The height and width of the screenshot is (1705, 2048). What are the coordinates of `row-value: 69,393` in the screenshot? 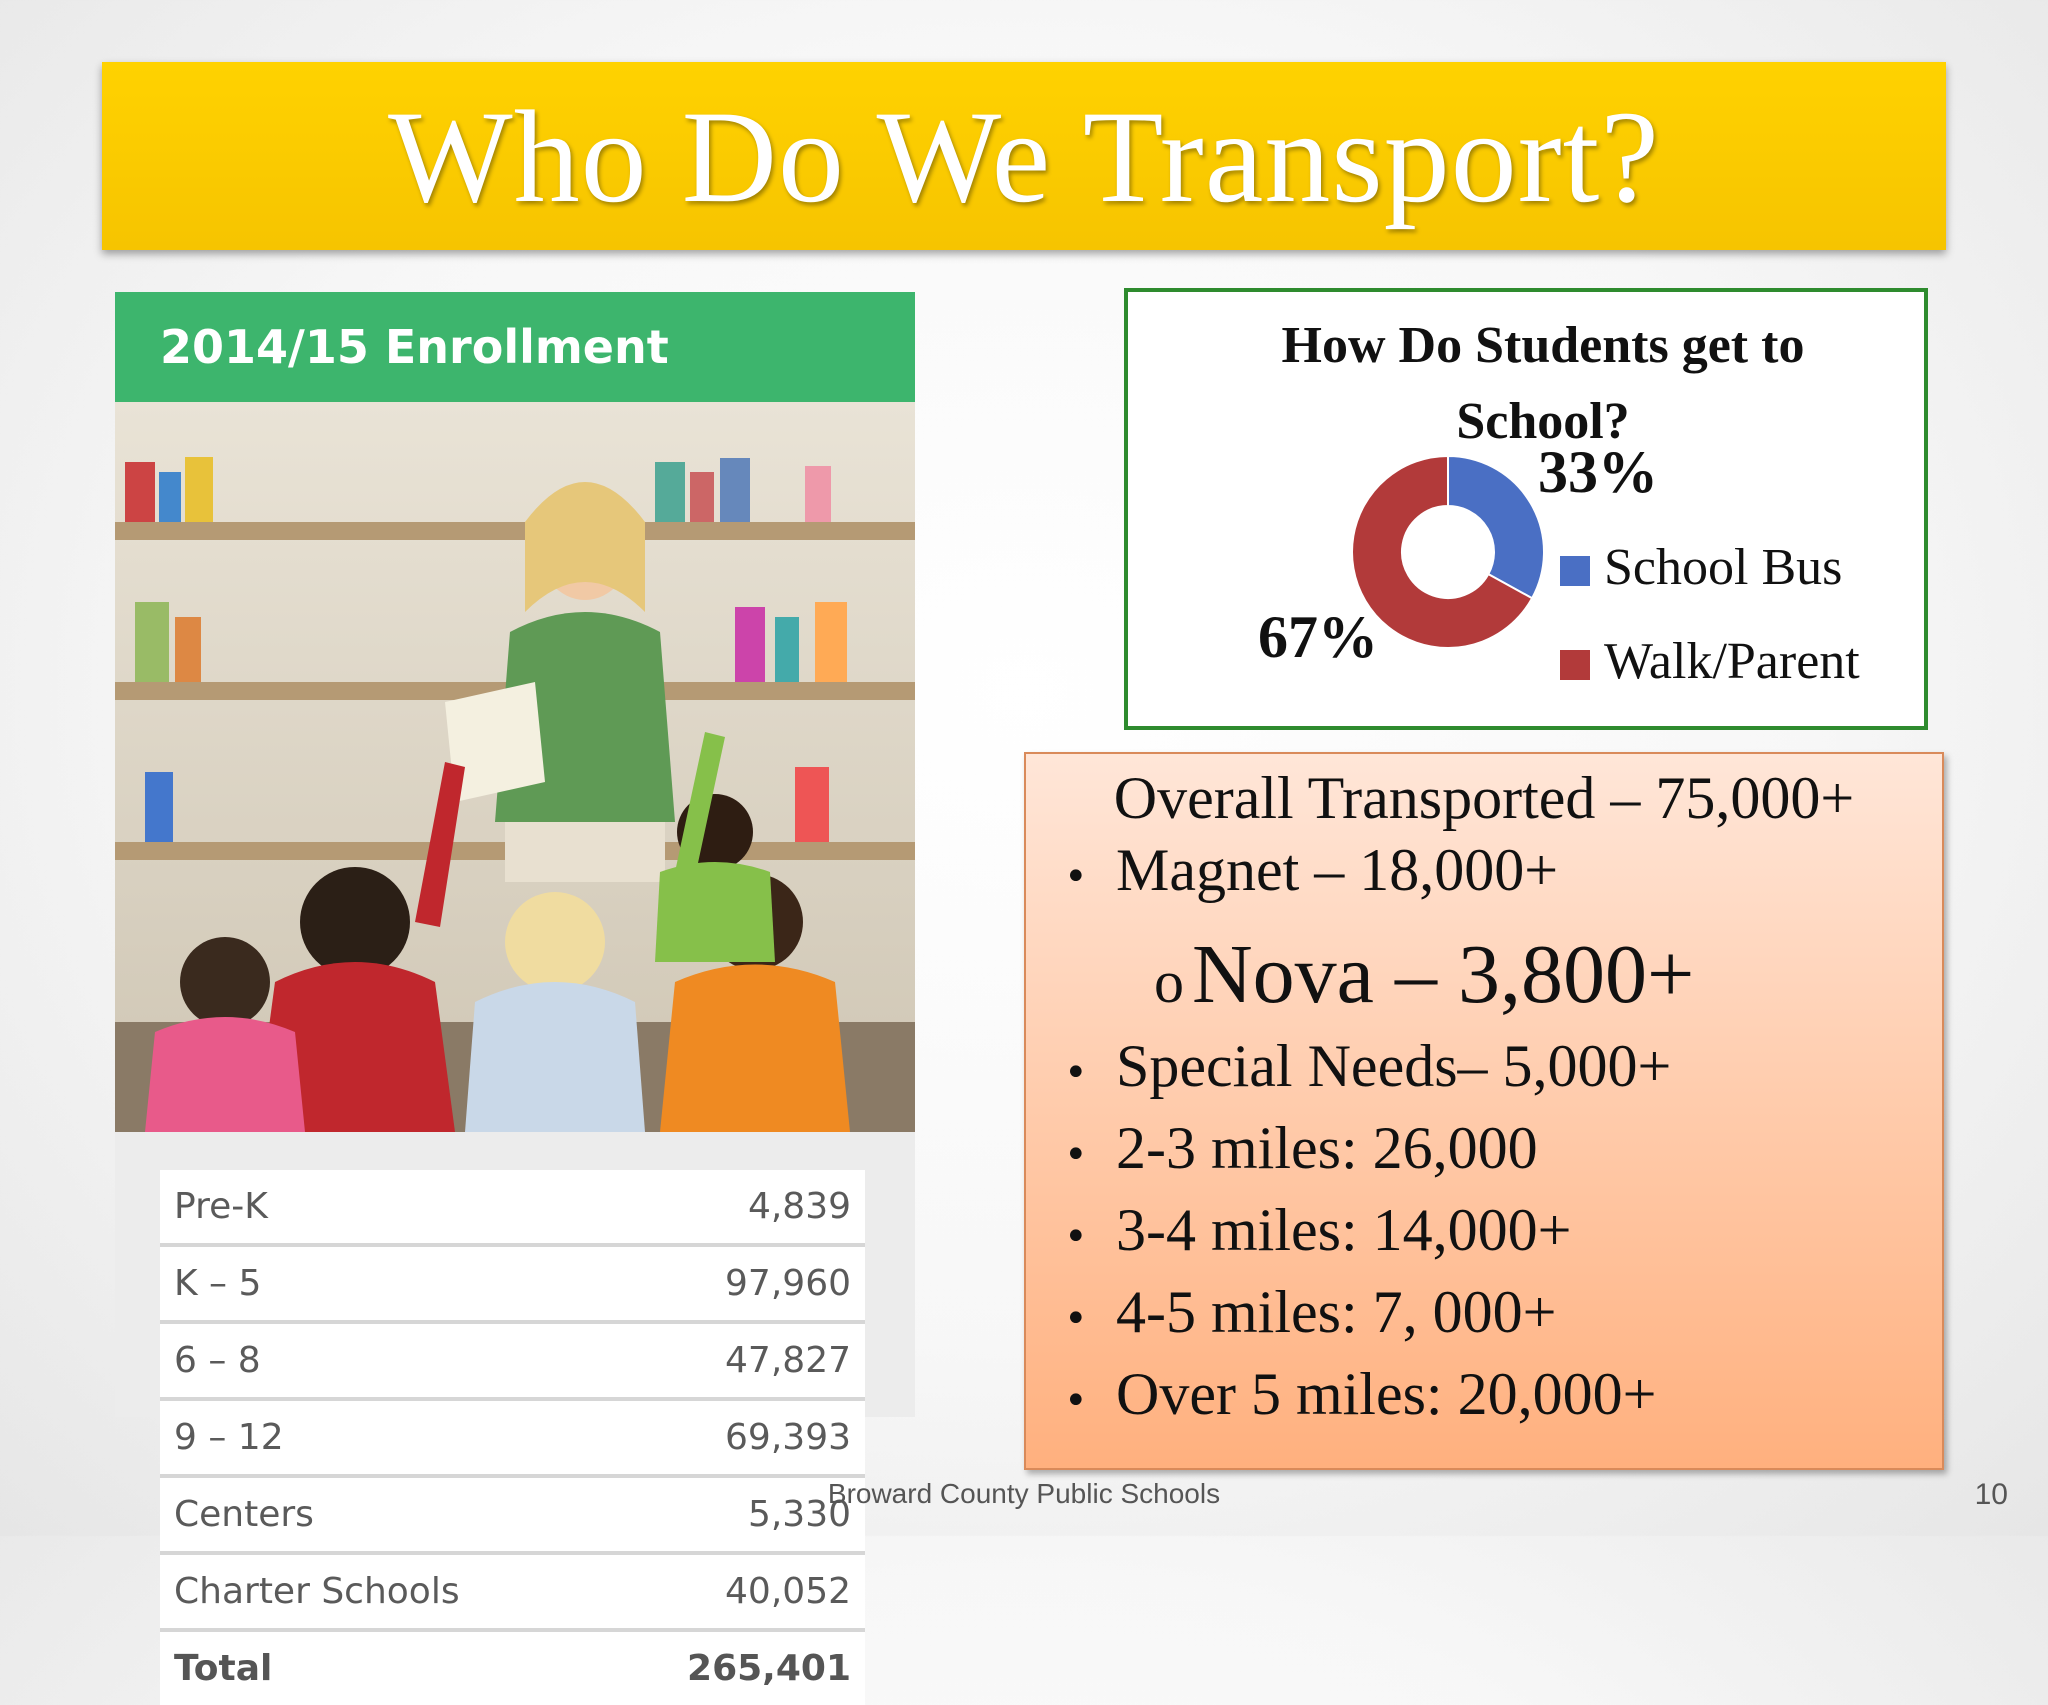 It's located at (731, 1438).